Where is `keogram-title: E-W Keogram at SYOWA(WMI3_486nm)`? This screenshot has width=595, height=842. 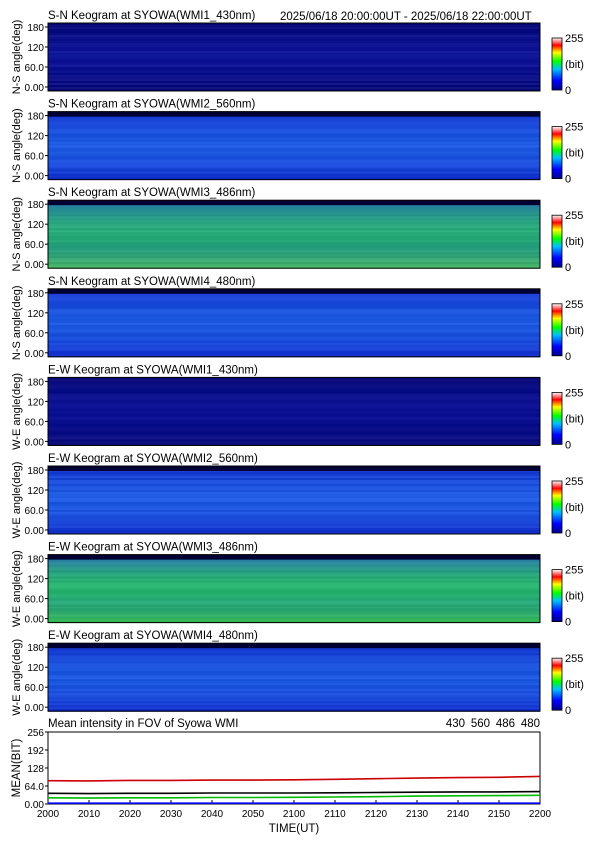
keogram-title: E-W Keogram at SYOWA(WMI3_486nm) is located at coordinates (153, 548).